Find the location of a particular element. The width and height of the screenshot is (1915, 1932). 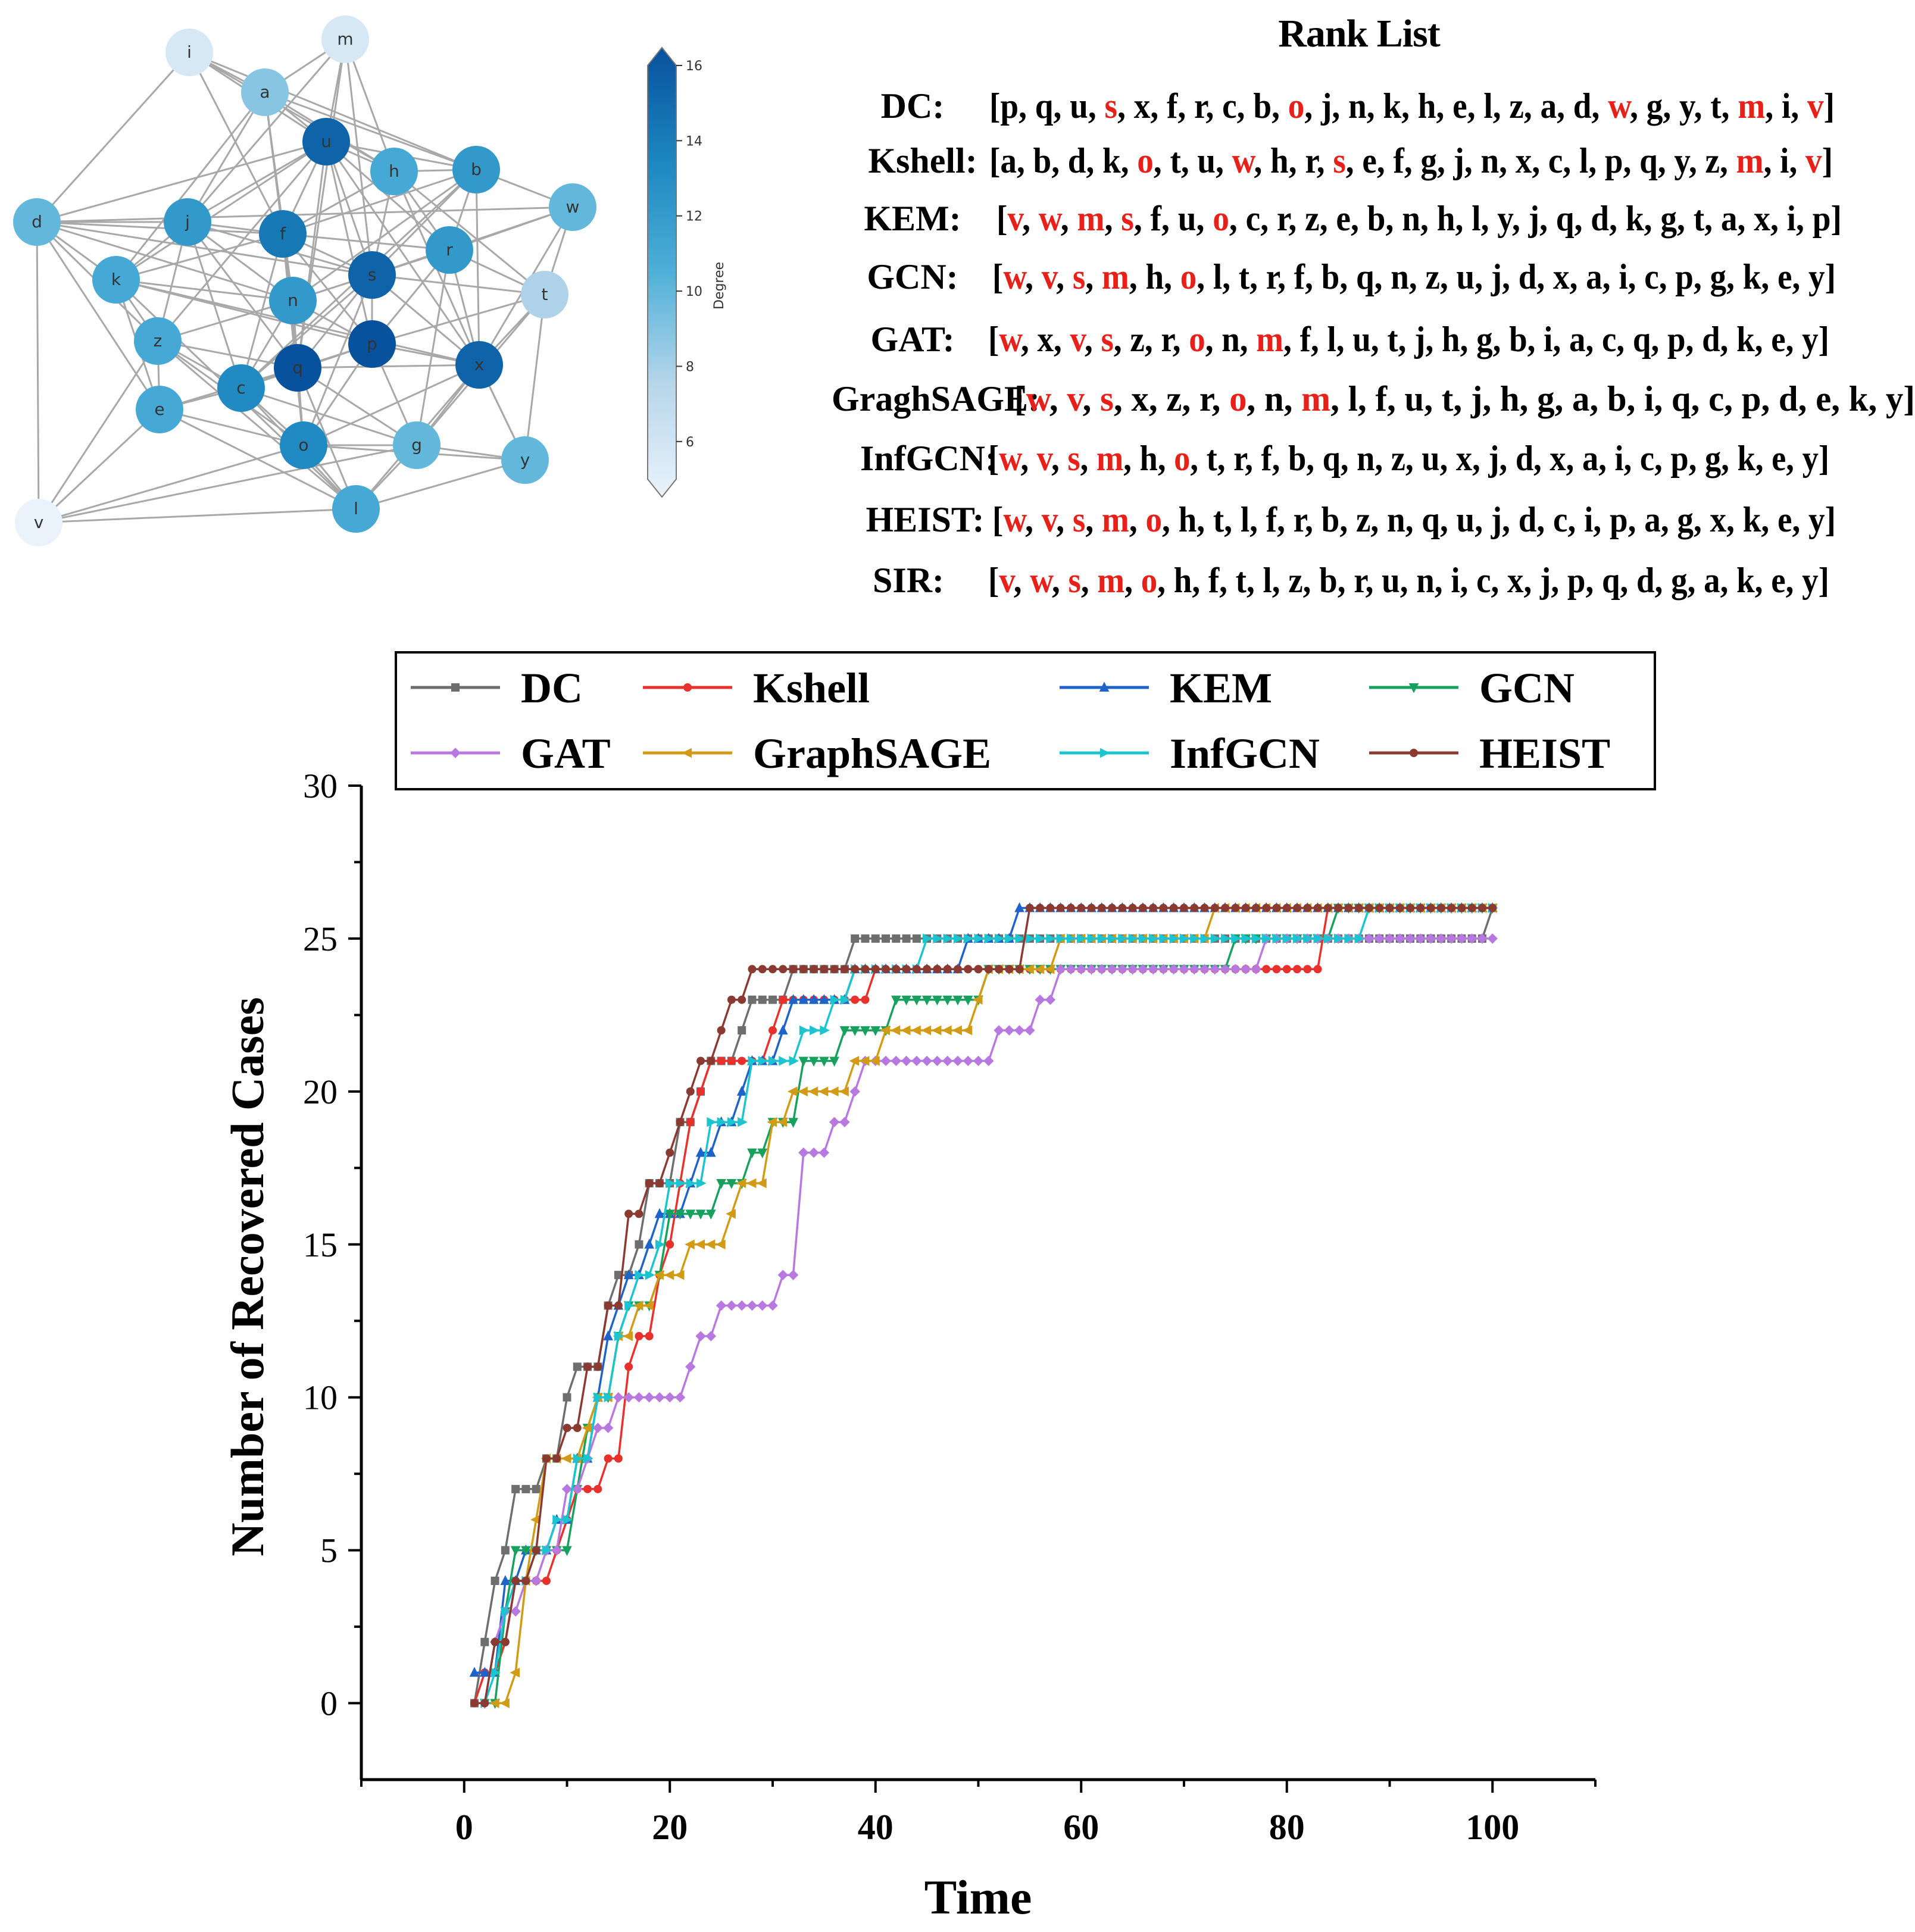

colorbar-ticks: 6 8 10 12 14 16 is located at coordinates (689, 254).